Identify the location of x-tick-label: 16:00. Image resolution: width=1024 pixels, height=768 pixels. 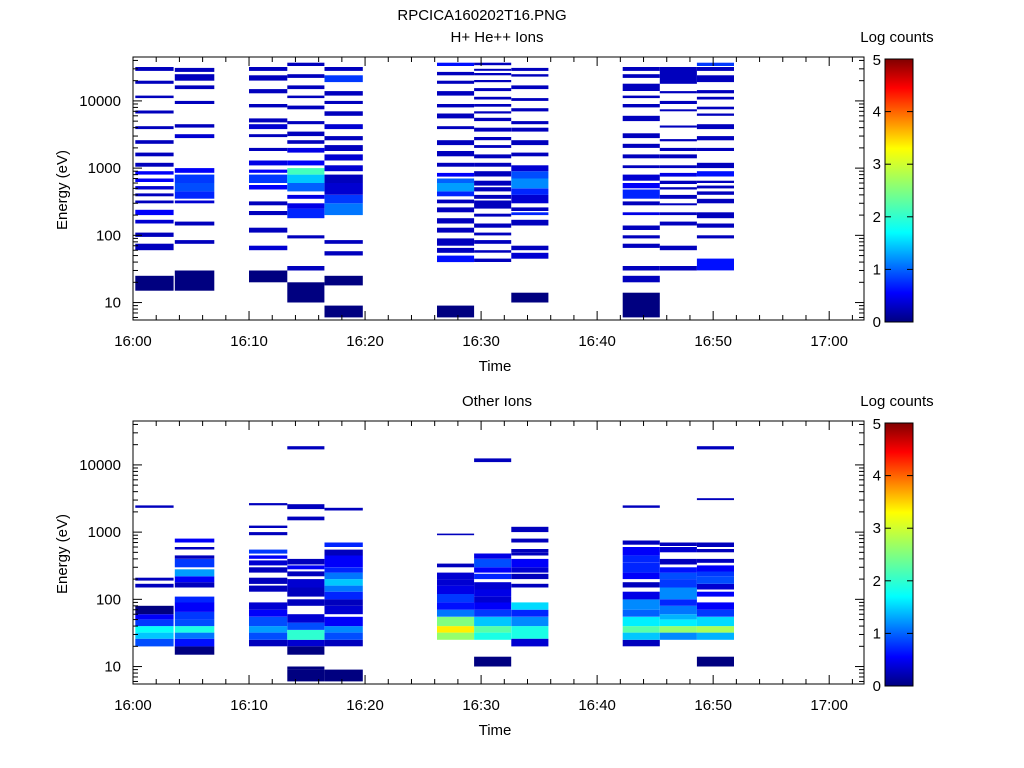
(133, 705).